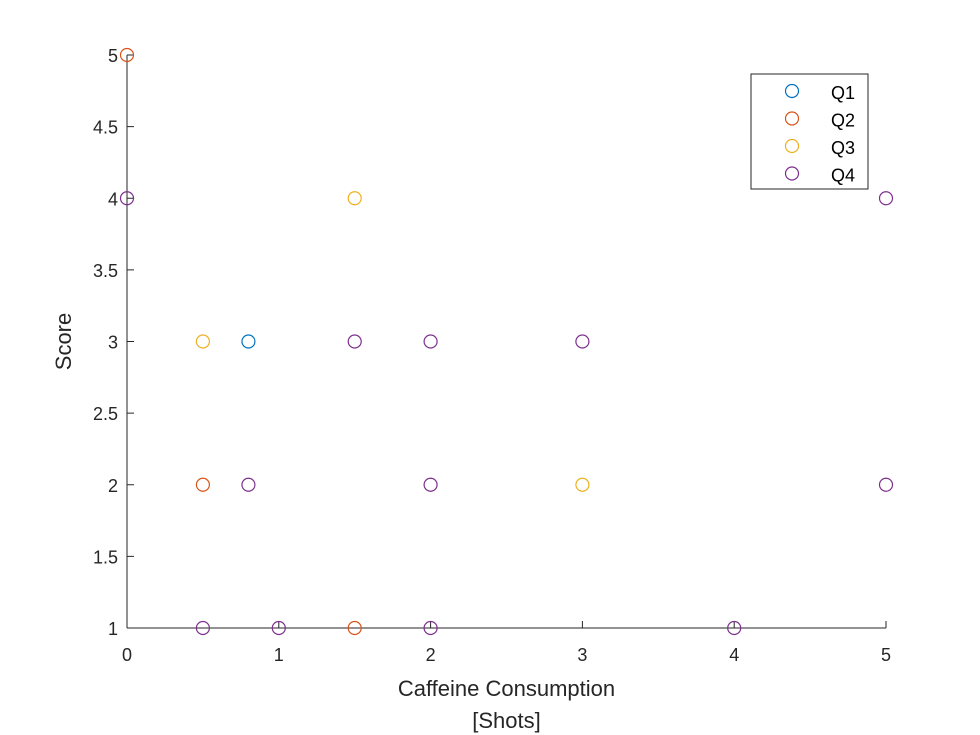 The height and width of the screenshot is (735, 980). I want to click on x-tick-label: 5, so click(886, 655).